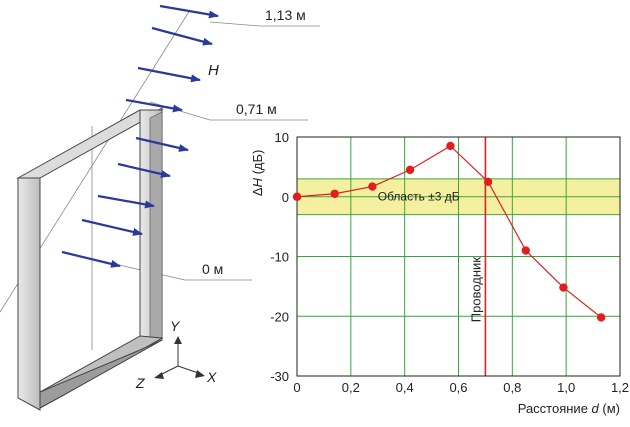 Image resolution: width=630 pixels, height=427 pixels. What do you see at coordinates (213, 70) in the screenshot?
I see `field-symbol: H` at bounding box center [213, 70].